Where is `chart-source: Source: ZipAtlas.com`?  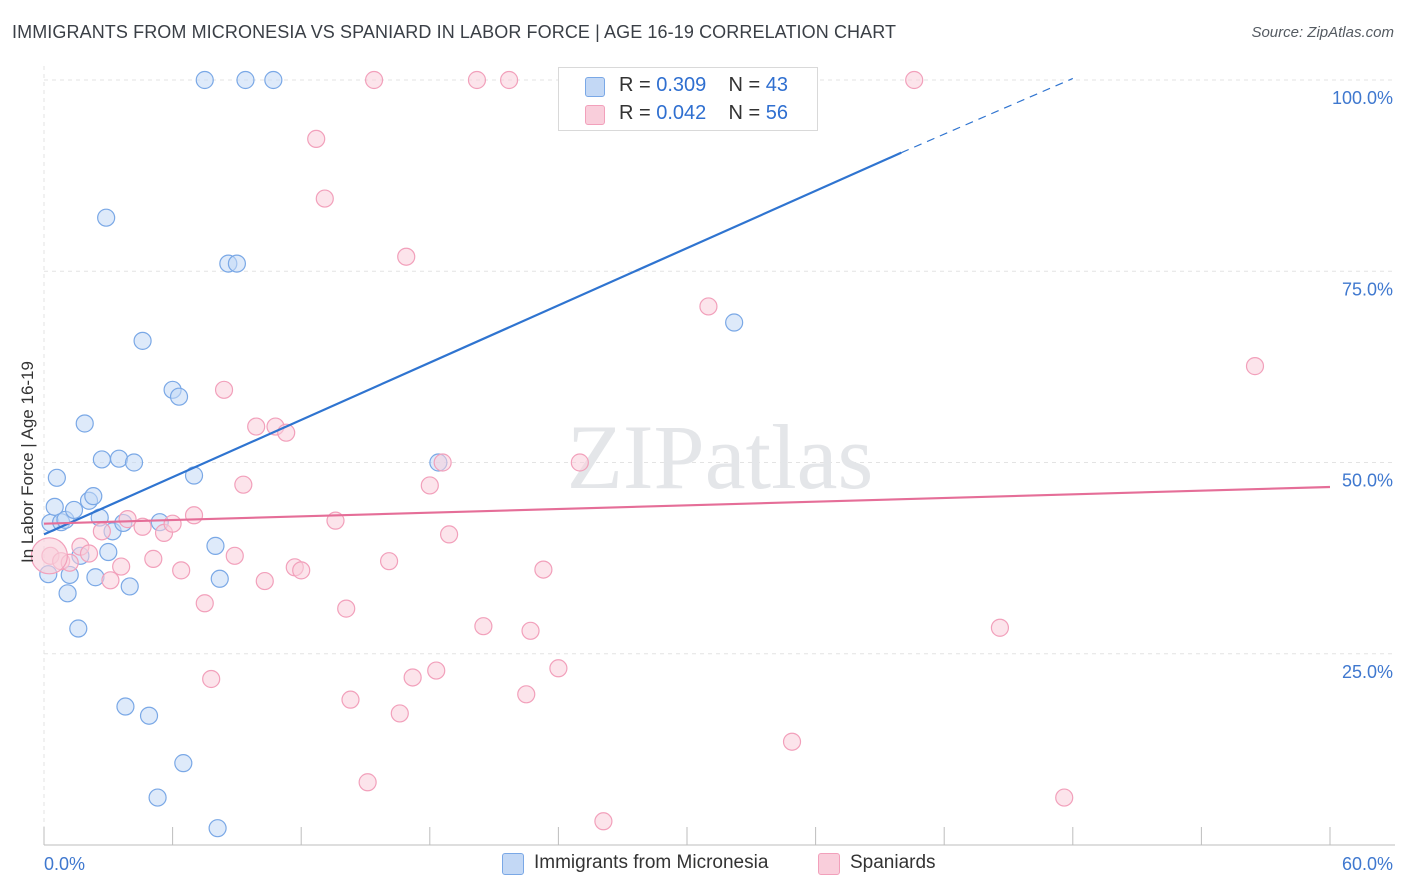
chart-source: Source: ZipAtlas.com is located at coordinates (1322, 32).